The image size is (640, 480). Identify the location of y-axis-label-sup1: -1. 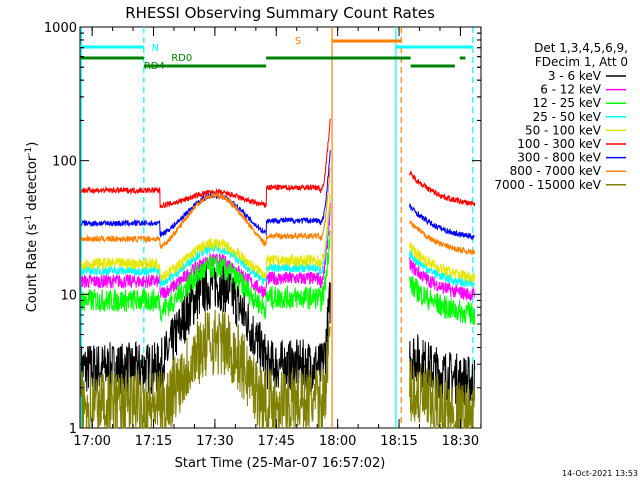
(29, 219).